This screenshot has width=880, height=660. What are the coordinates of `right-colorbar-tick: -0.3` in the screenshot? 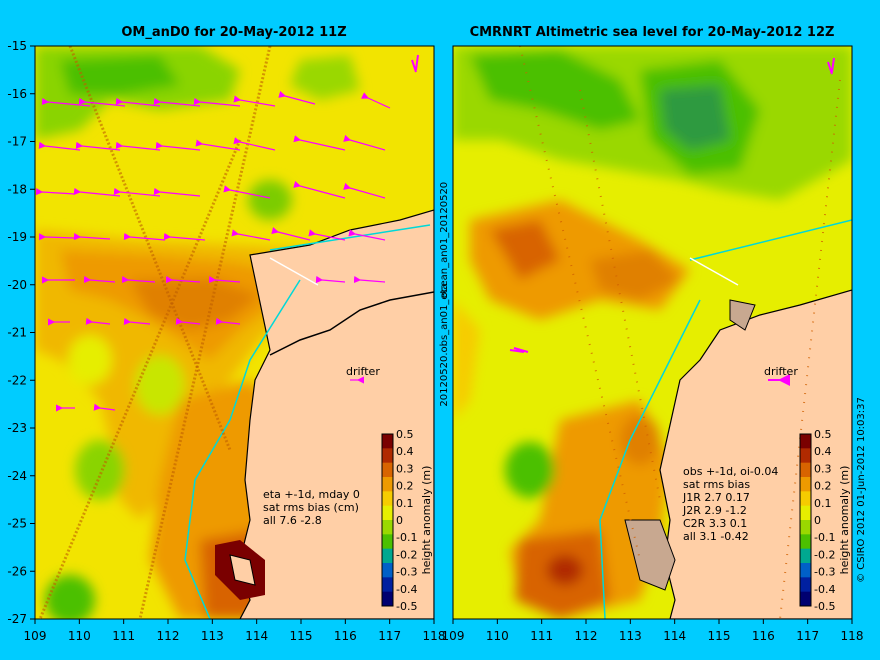 It's located at (824, 572).